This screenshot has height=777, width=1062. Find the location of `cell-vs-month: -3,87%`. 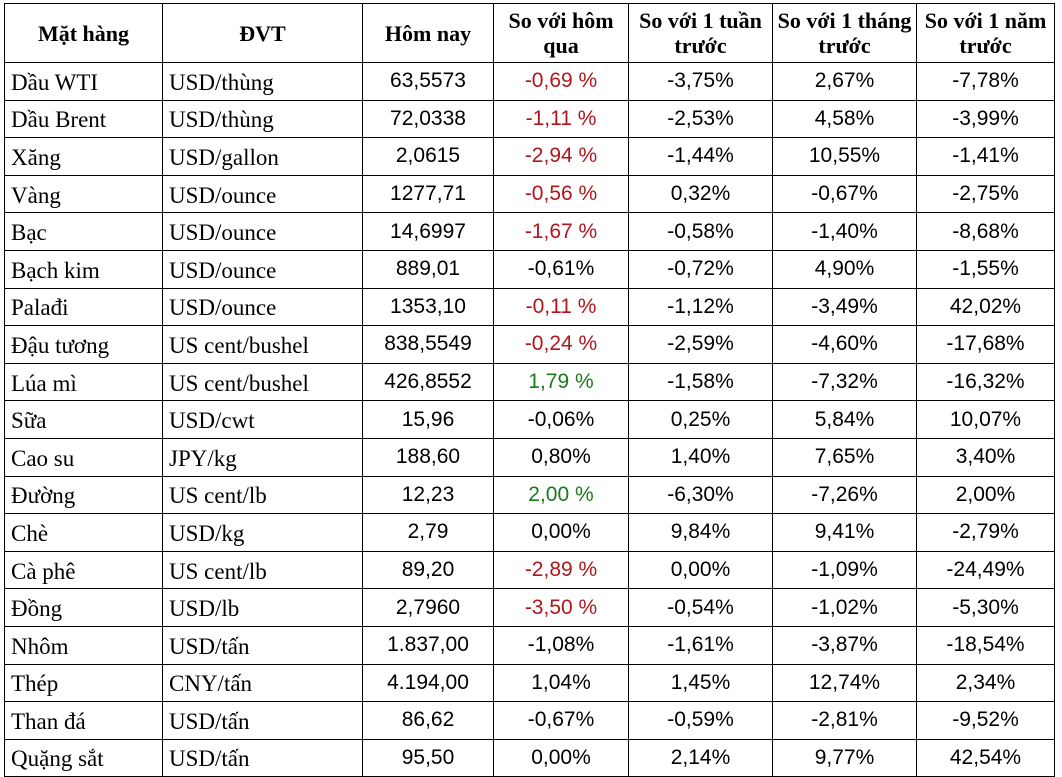

cell-vs-month: -3,87% is located at coordinates (844, 645).